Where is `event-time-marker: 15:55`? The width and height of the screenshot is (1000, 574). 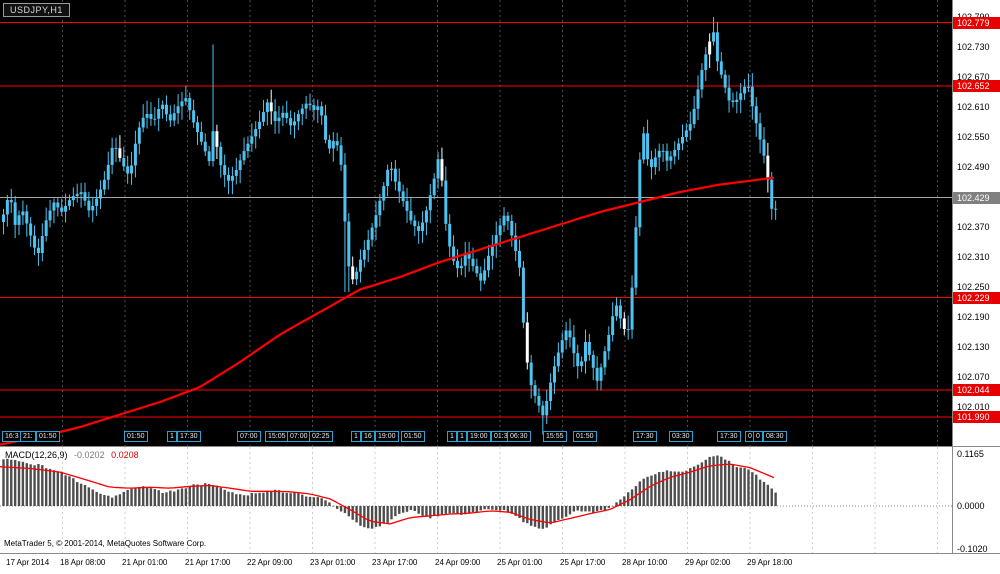
event-time-marker: 15:55 is located at coordinates (555, 436).